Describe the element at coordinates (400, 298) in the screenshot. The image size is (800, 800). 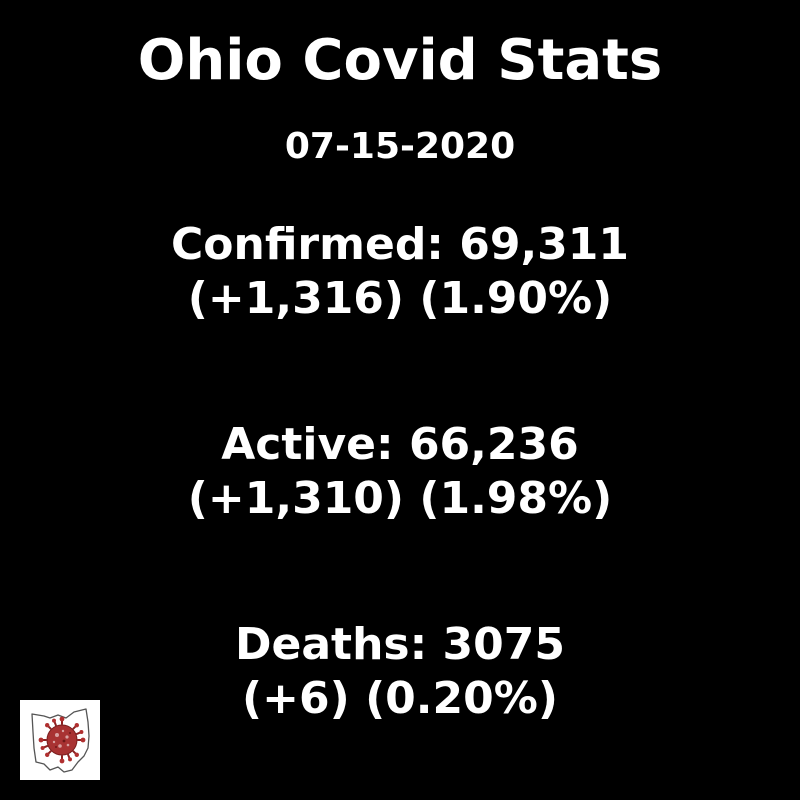
I see `confirmed-change: (+1,316) (1.90%)` at that location.